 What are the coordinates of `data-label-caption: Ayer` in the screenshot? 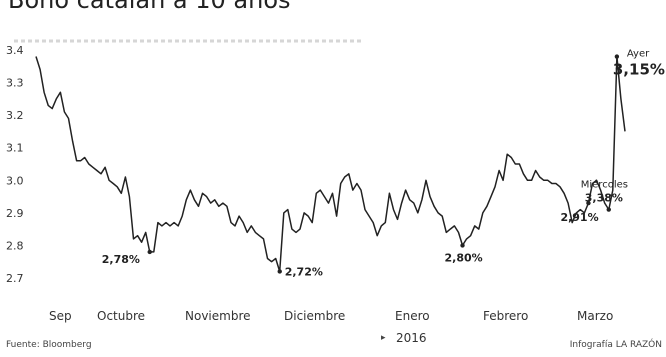 It's located at (638, 54).